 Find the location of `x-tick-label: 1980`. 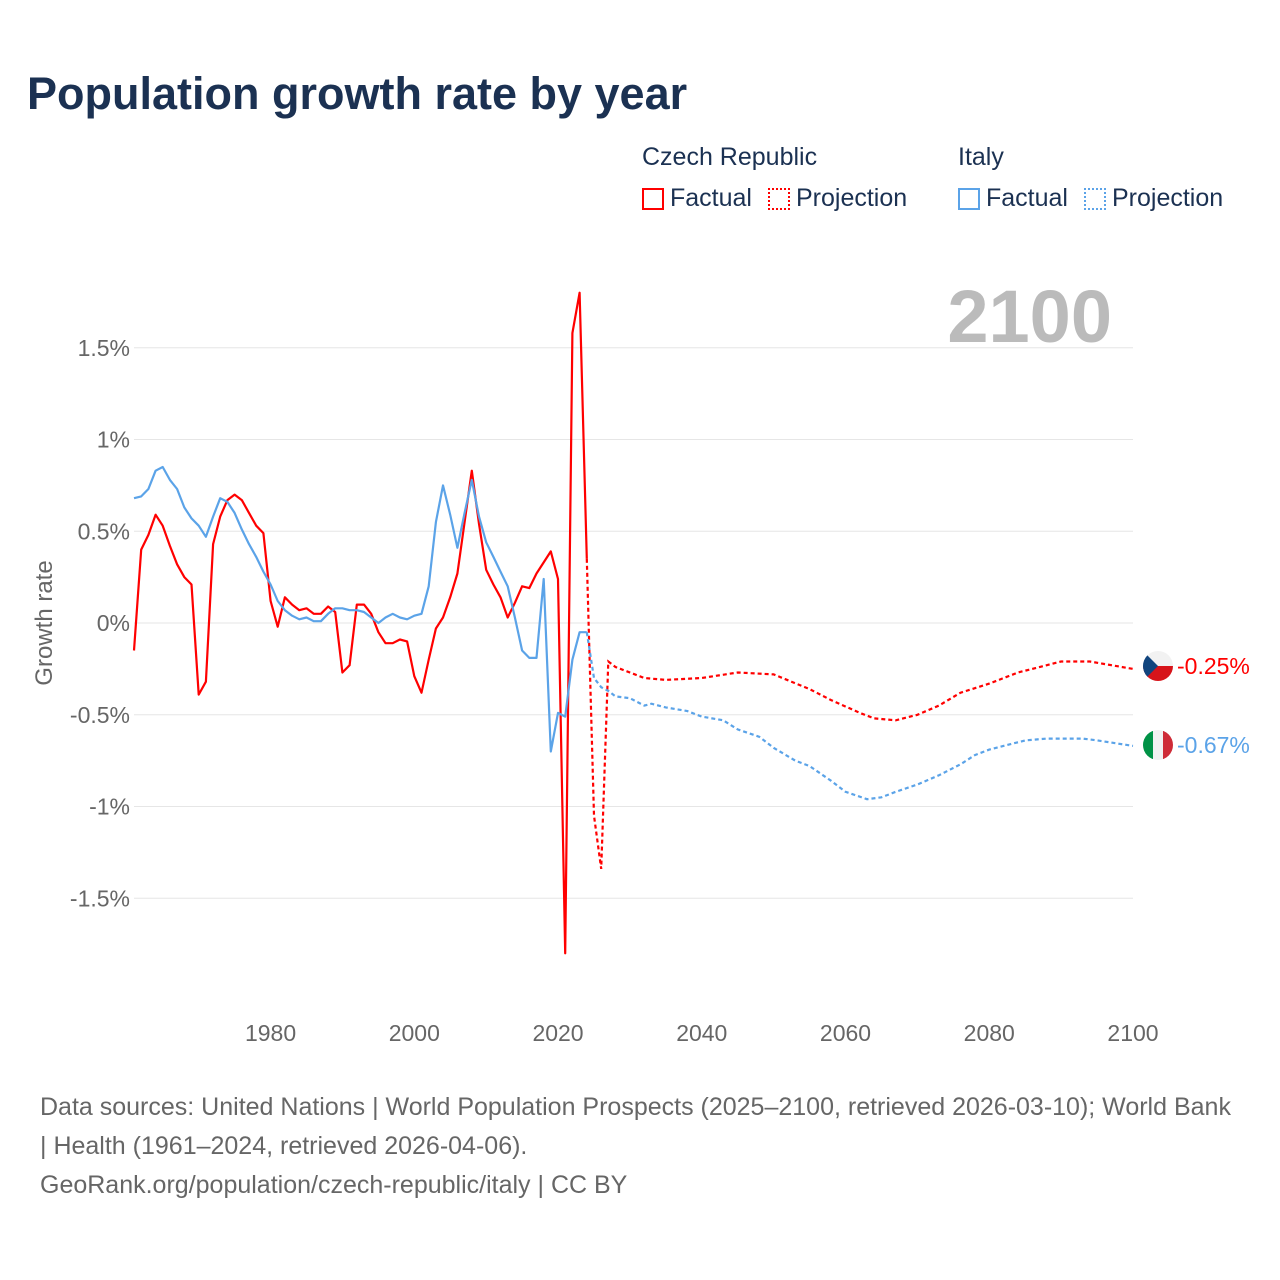

x-tick-label: 1980 is located at coordinates (270, 1033).